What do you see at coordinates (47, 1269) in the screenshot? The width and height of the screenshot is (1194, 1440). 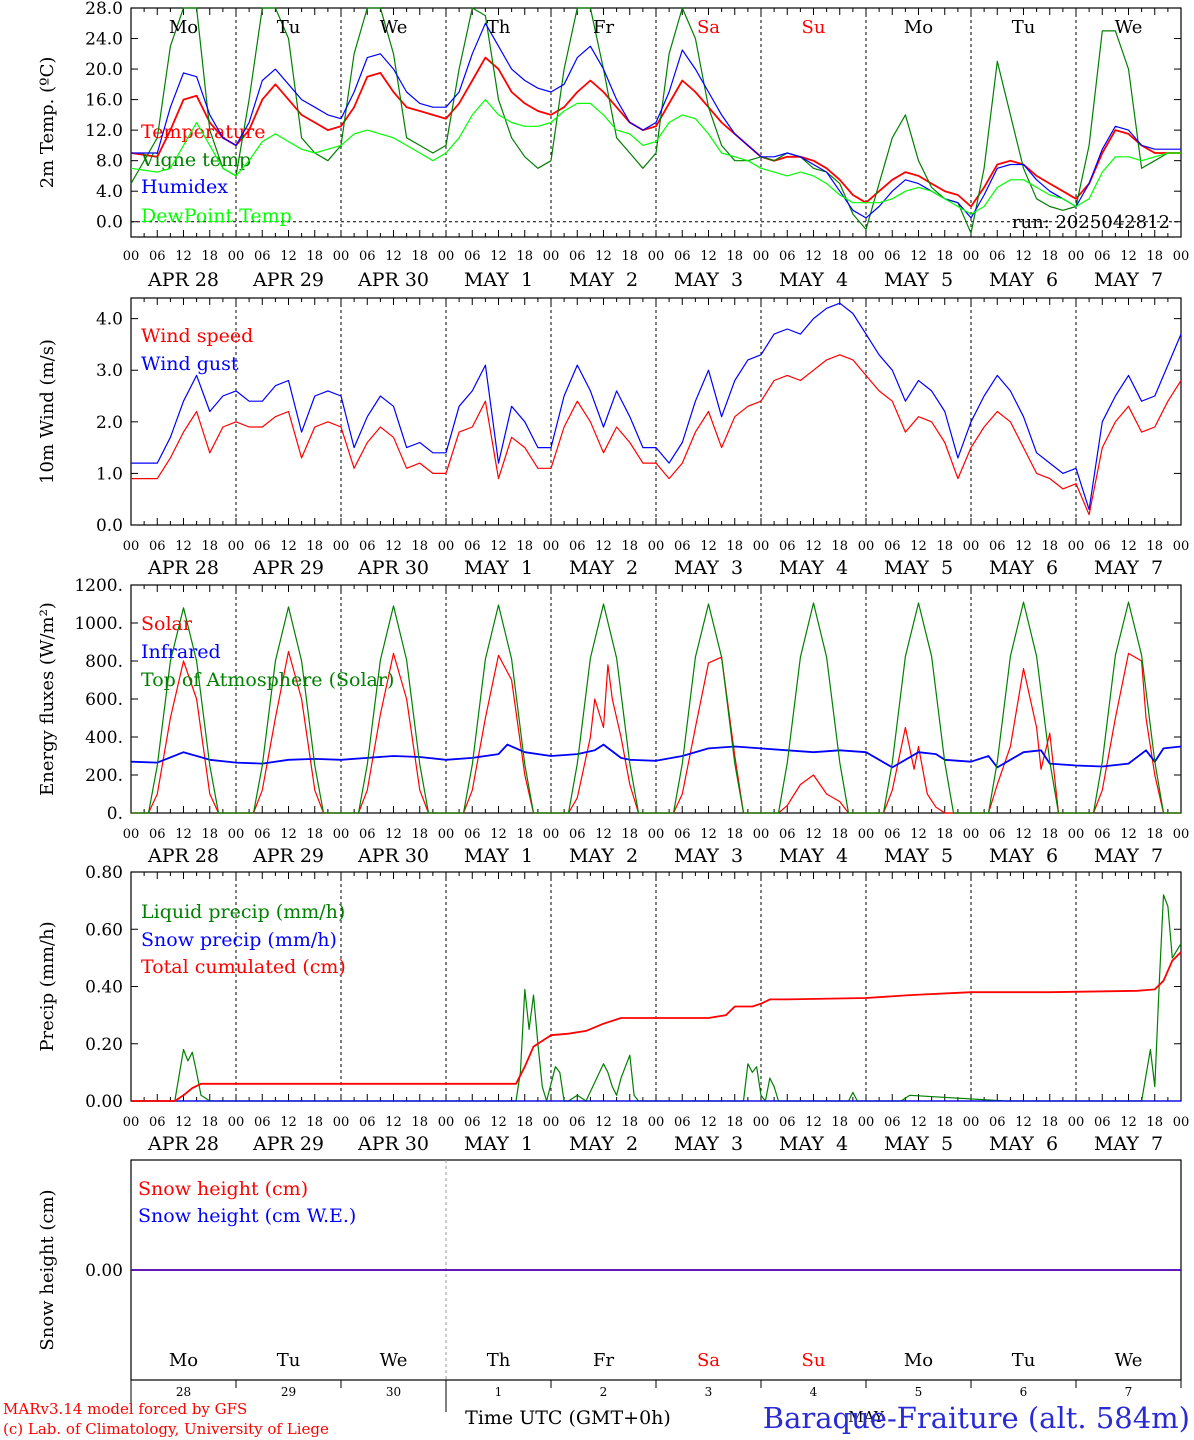 I see `y-axis-label: Snow height (cm)` at bounding box center [47, 1269].